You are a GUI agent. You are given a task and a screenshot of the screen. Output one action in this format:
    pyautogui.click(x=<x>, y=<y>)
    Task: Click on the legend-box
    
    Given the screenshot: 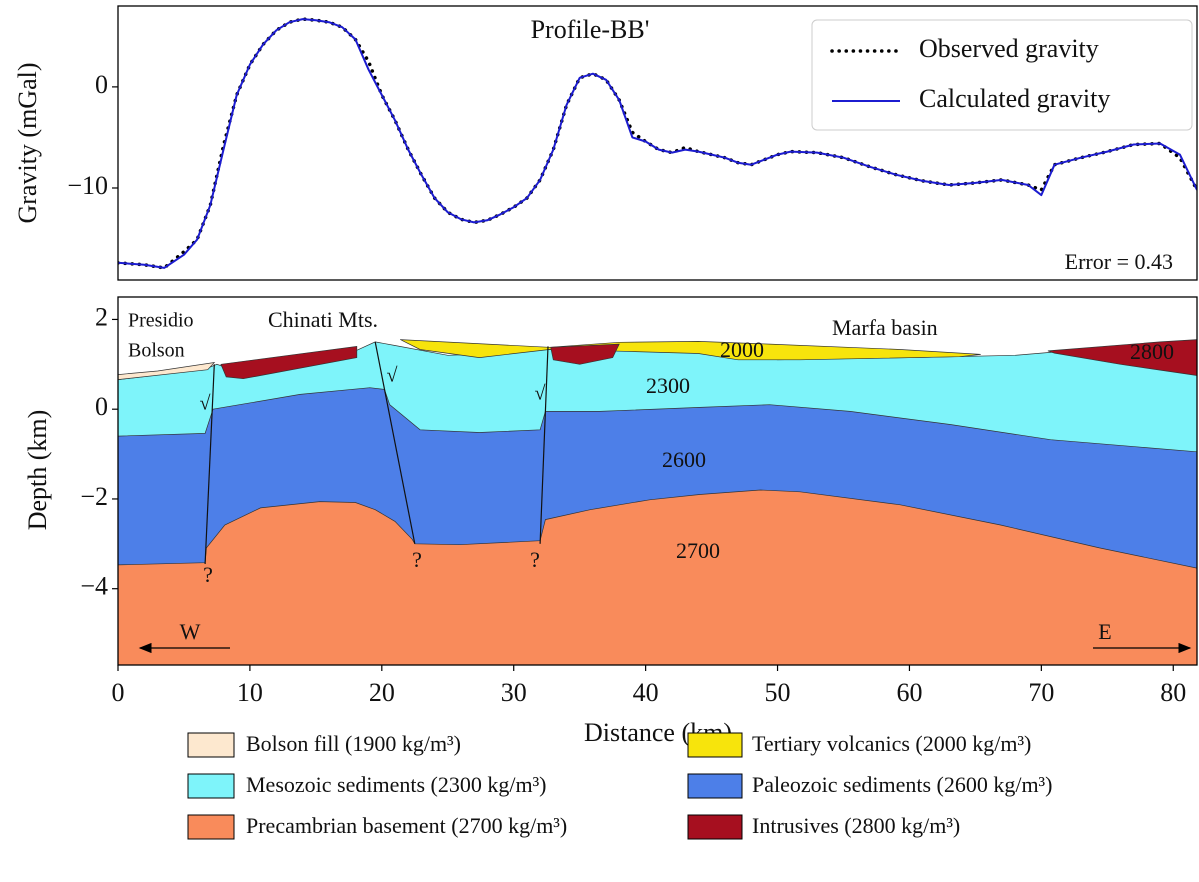 What is the action you would take?
    pyautogui.click(x=1002, y=75)
    